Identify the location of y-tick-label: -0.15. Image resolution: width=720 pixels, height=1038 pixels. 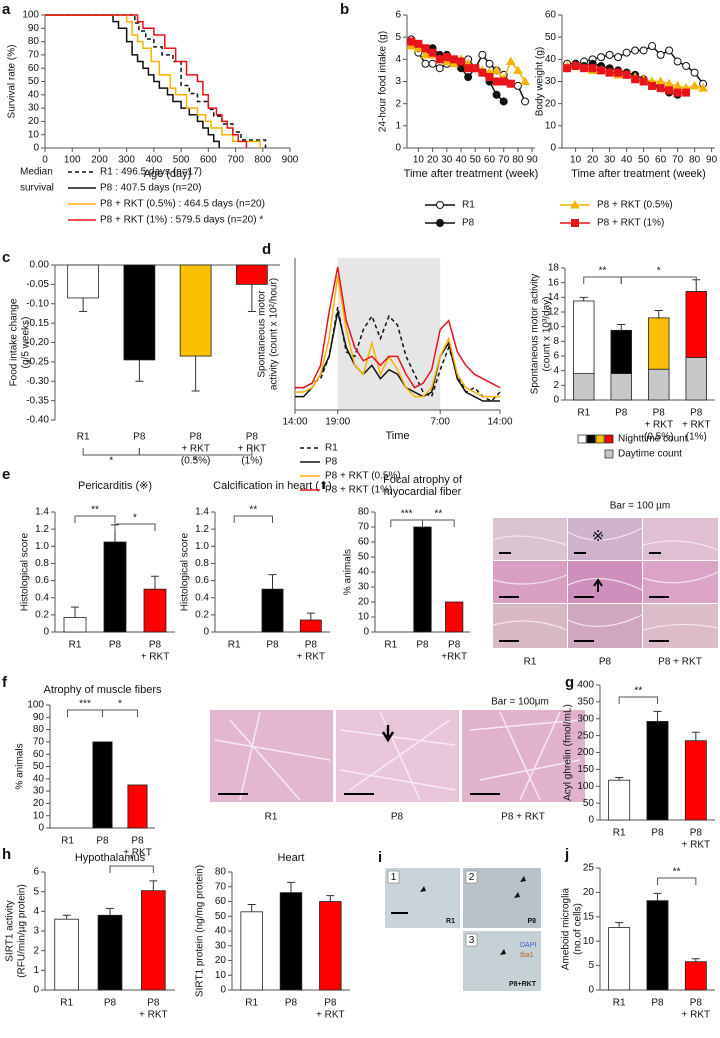
(37, 323).